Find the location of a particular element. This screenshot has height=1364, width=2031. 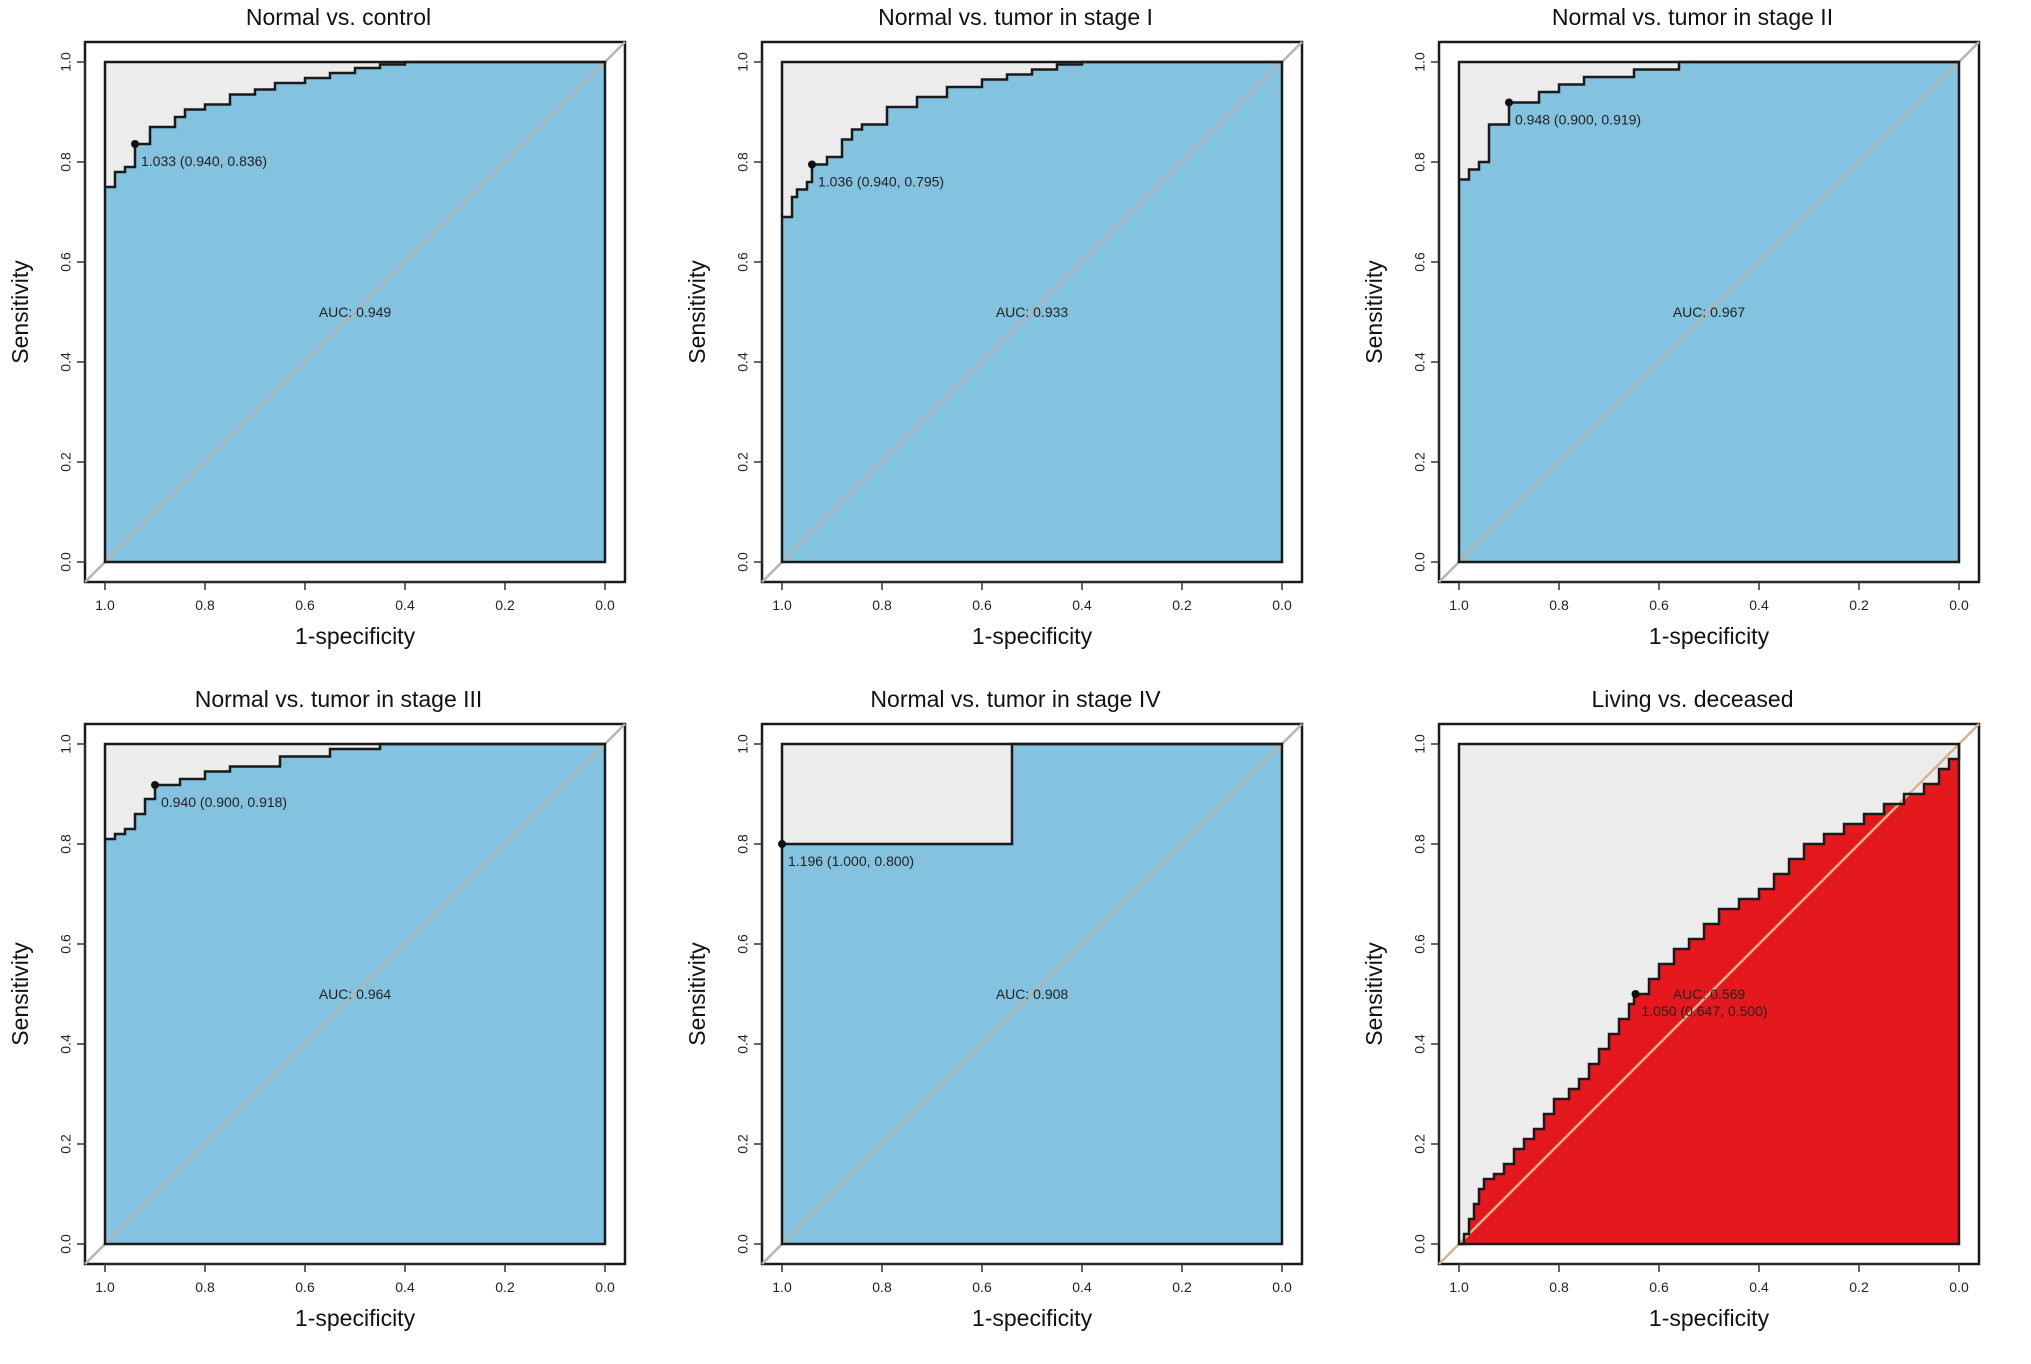

auc-label: AUC: 0.933 is located at coordinates (1032, 312).